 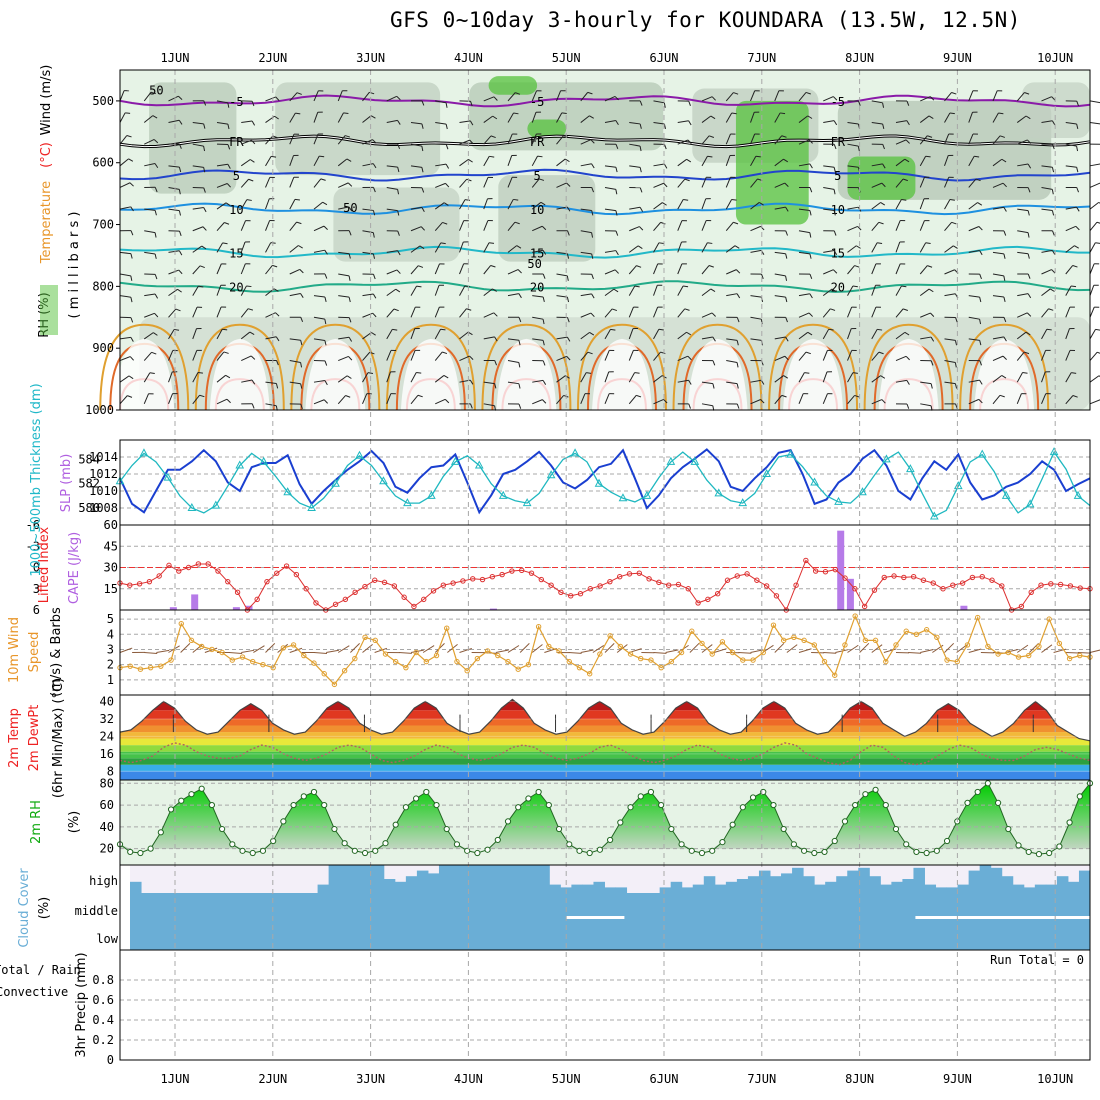 I want to click on lifted-ytick: 3, so click(x=36, y=589).